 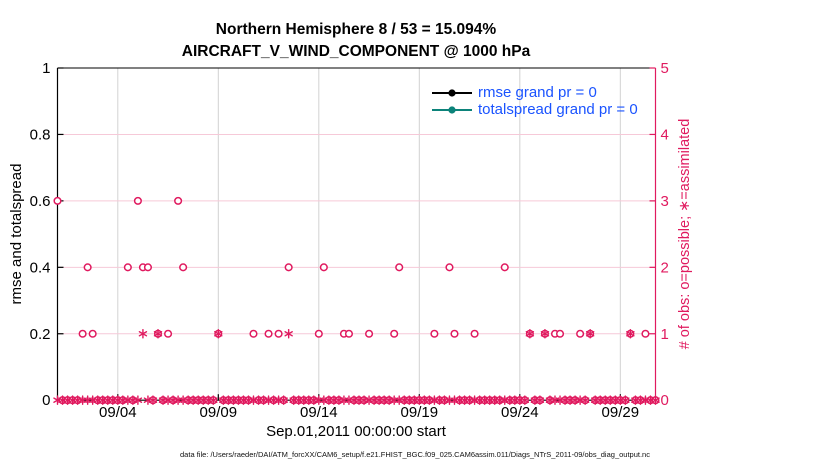 I want to click on svg-text: 09/29, so click(x=621, y=412).